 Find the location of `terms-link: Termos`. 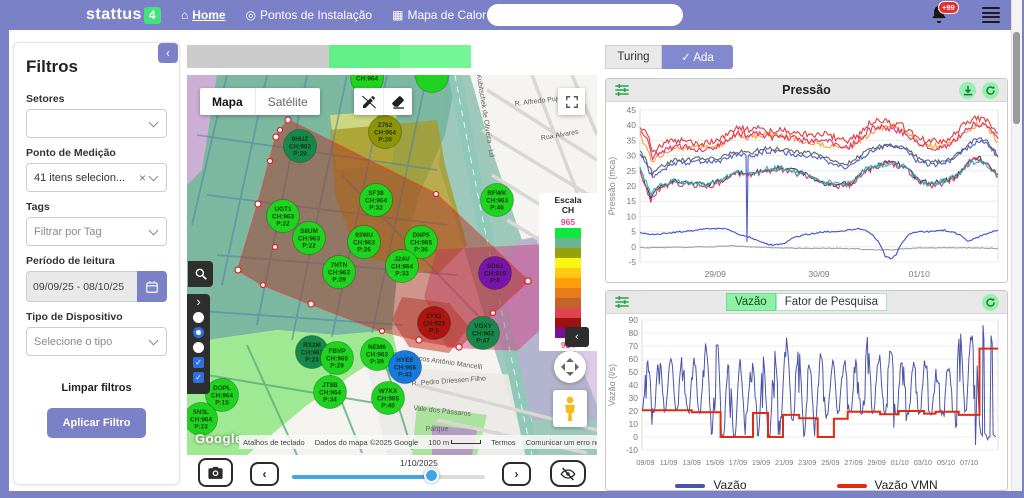

terms-link: Termos is located at coordinates (503, 442).